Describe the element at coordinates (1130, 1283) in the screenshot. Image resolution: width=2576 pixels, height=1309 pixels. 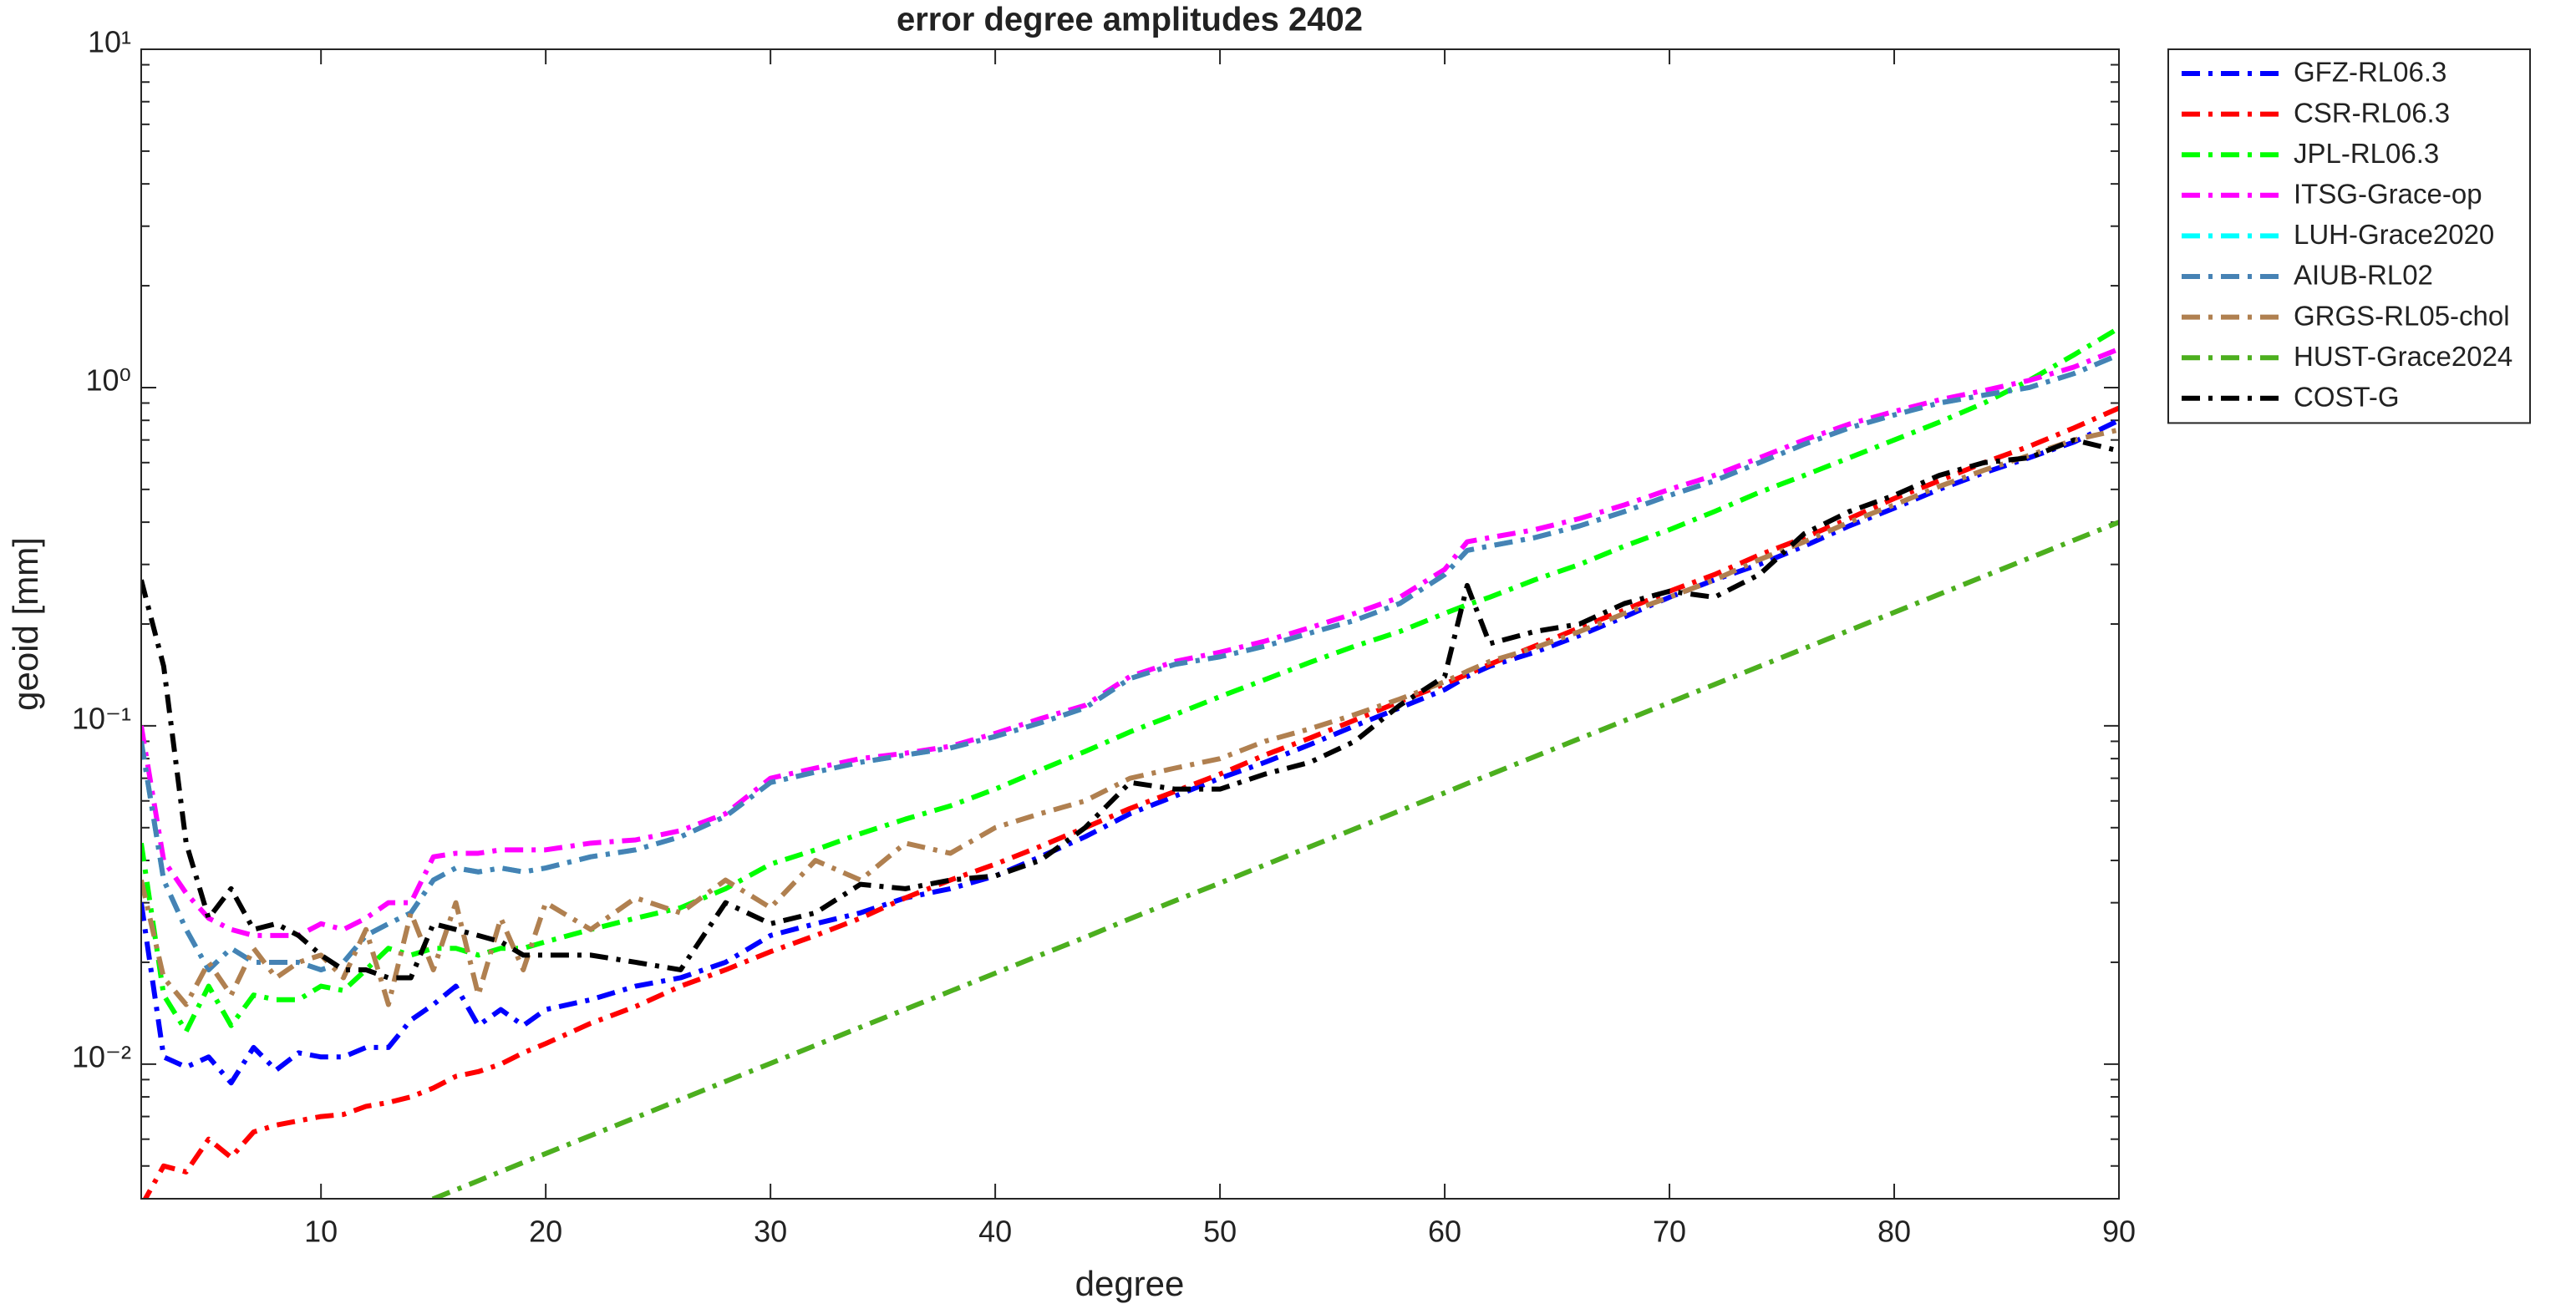
I see `x-axis-label: degree` at that location.